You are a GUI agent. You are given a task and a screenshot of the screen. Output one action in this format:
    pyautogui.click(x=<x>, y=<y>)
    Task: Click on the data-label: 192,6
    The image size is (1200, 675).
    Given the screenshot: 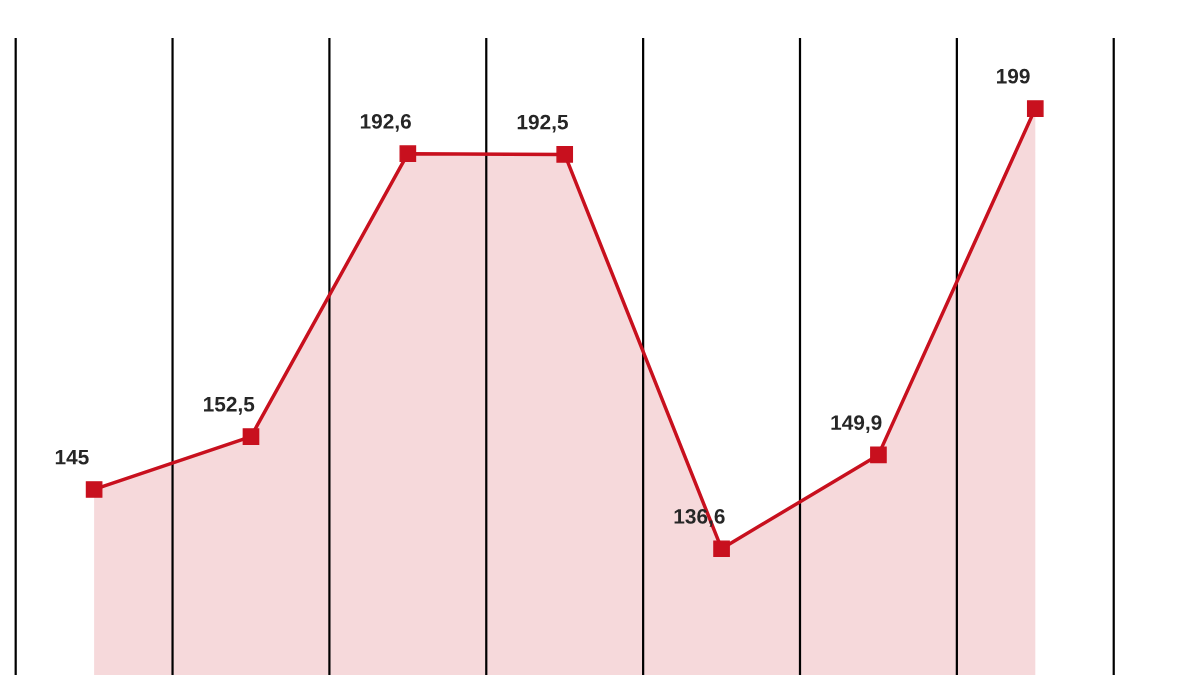 What is the action you would take?
    pyautogui.click(x=385, y=122)
    